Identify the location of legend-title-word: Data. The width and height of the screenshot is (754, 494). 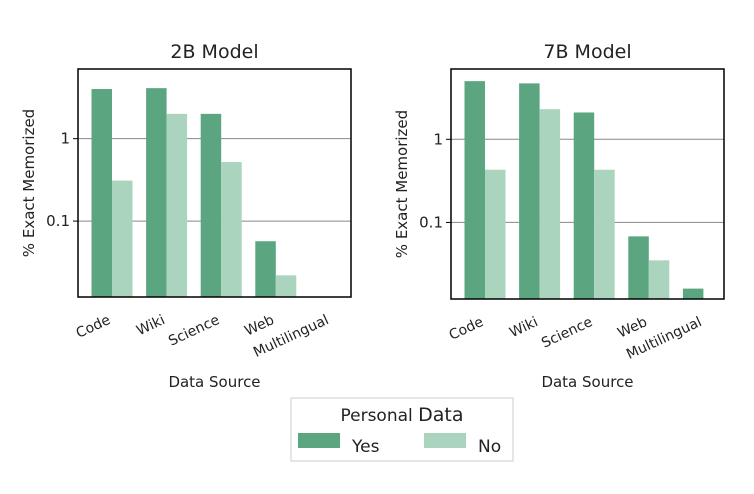
(440, 415).